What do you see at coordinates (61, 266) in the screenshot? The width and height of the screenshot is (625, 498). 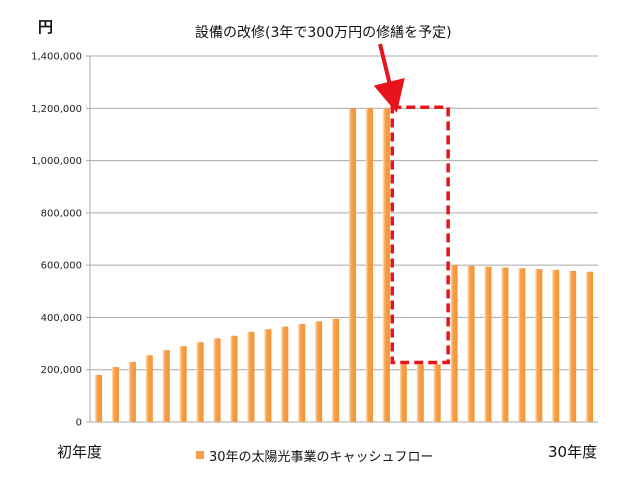 I see `y-tick-label: 600,000` at bounding box center [61, 266].